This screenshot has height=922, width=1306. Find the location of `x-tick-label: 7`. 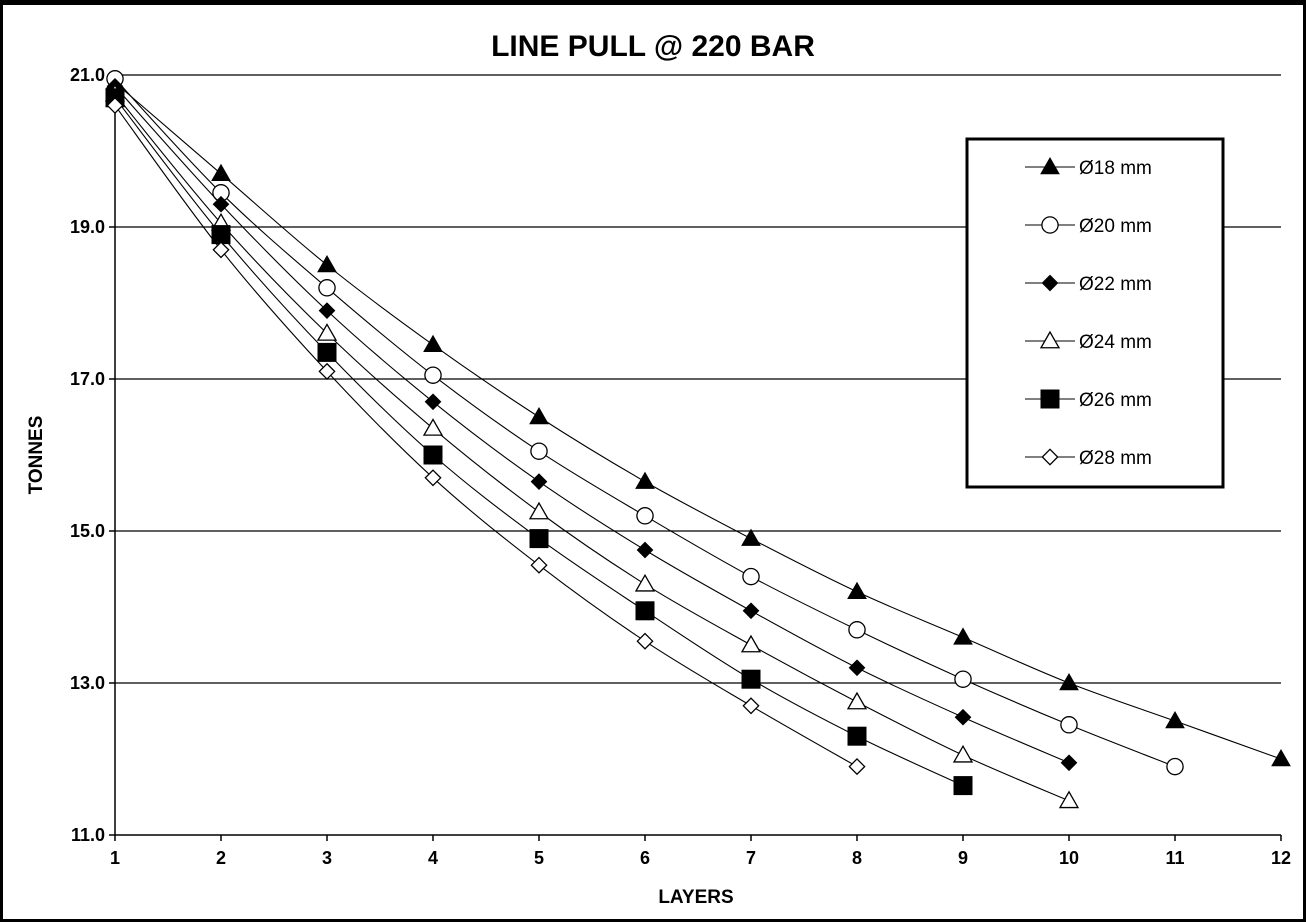

x-tick-label: 7 is located at coordinates (751, 858).